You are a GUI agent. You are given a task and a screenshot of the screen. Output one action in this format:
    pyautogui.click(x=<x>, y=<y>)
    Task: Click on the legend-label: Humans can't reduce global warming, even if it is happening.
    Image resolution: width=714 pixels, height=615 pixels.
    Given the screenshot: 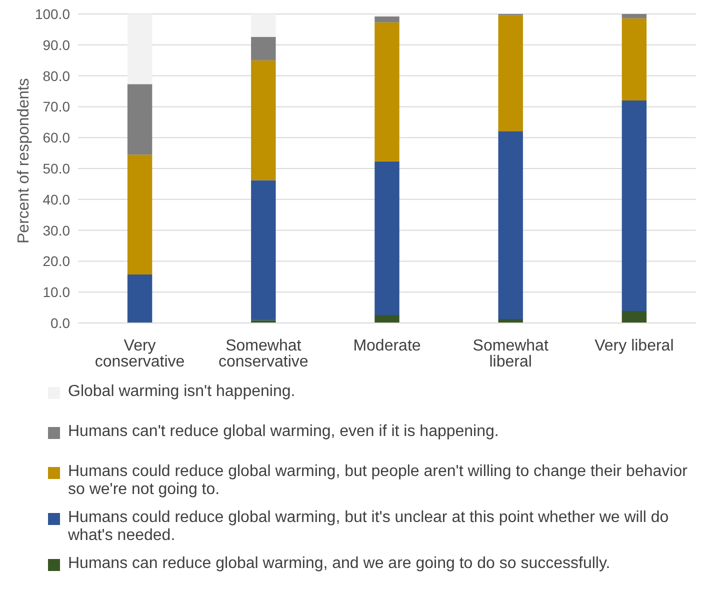 What is the action you would take?
    pyautogui.click(x=283, y=432)
    